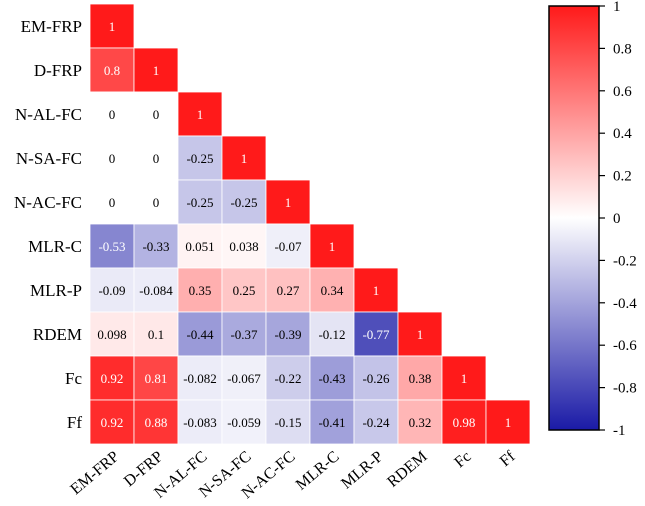  I want to click on colorbar-tick-label: -0.2, so click(625, 261).